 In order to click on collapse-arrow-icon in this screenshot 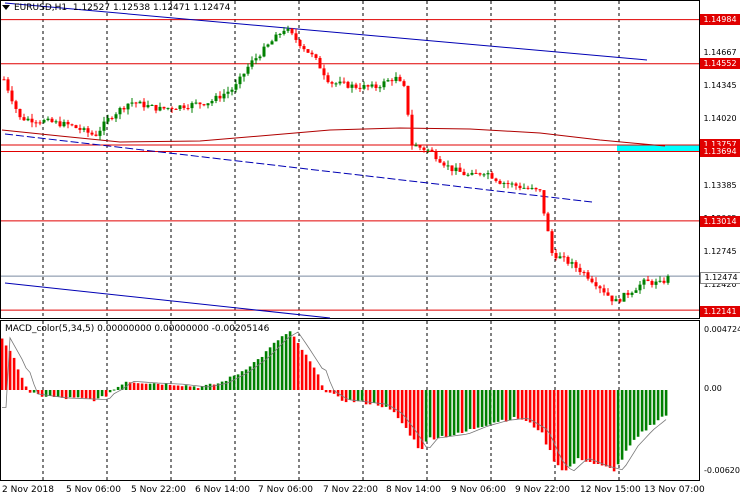, I will do `click(6, 7)`.